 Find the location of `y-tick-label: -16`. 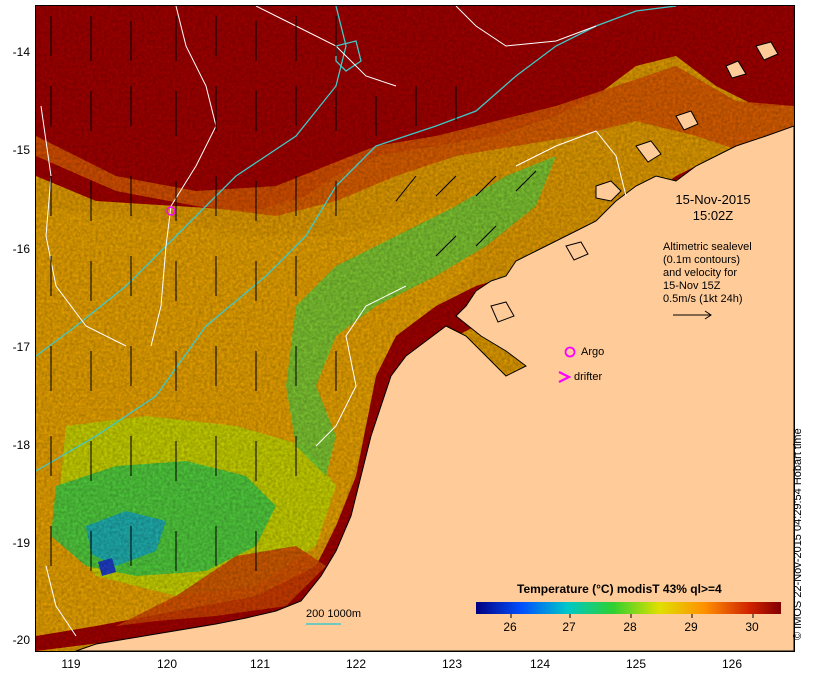

y-tick-label: -16 is located at coordinates (21, 249).